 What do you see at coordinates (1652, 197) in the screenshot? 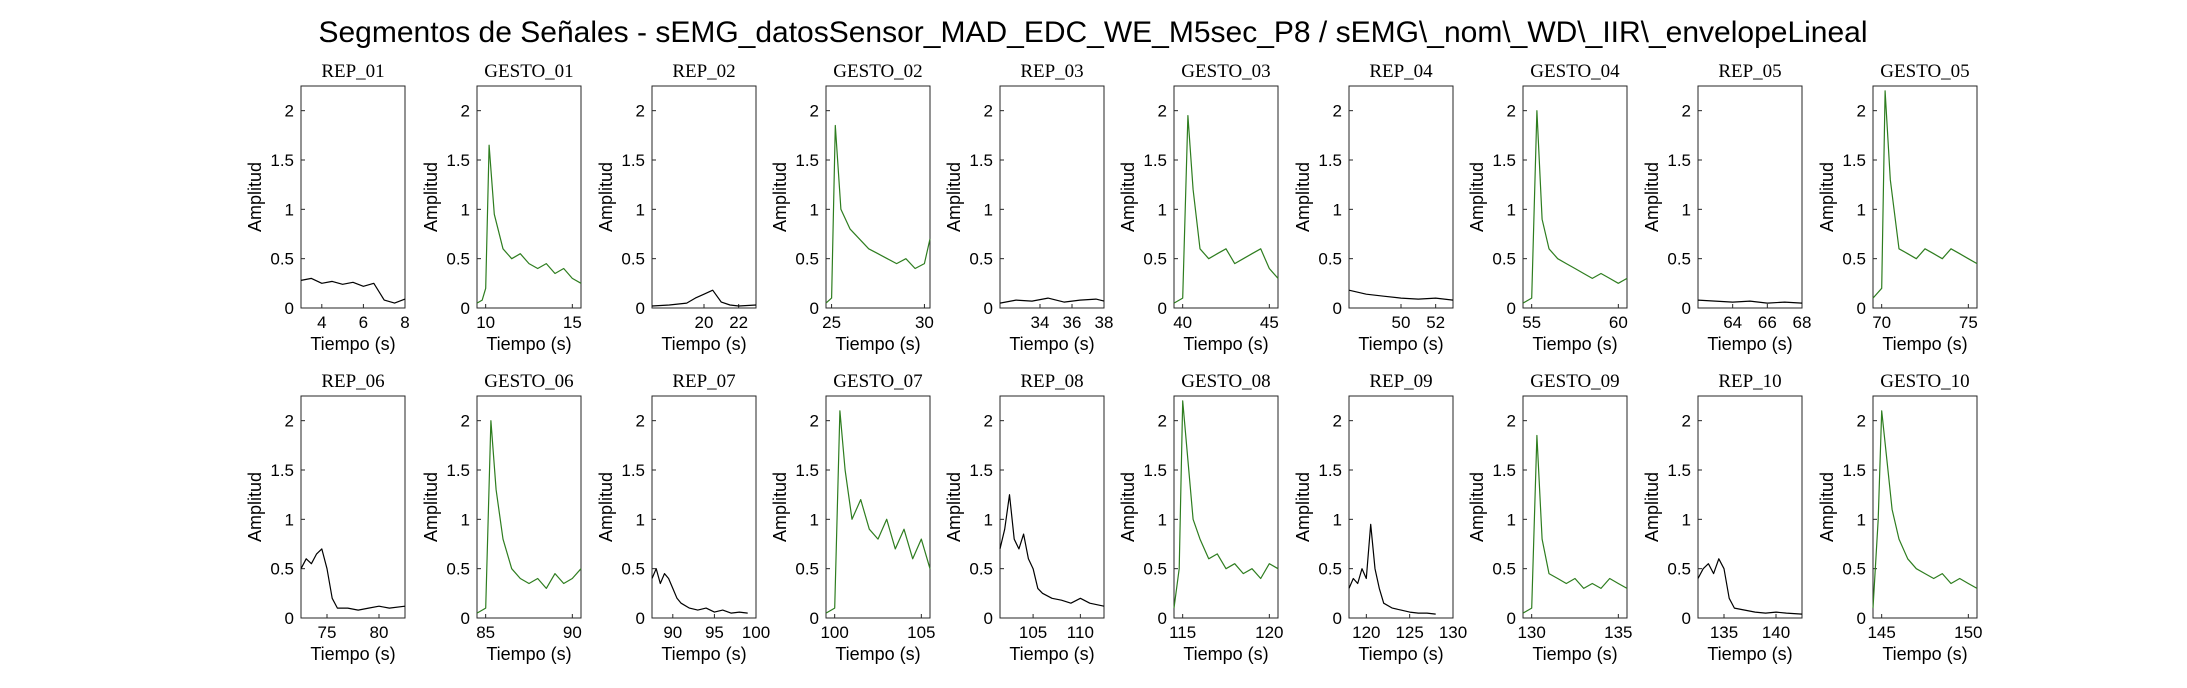
I see `panel-rep-05-ylabel: Amplitud` at bounding box center [1652, 197].